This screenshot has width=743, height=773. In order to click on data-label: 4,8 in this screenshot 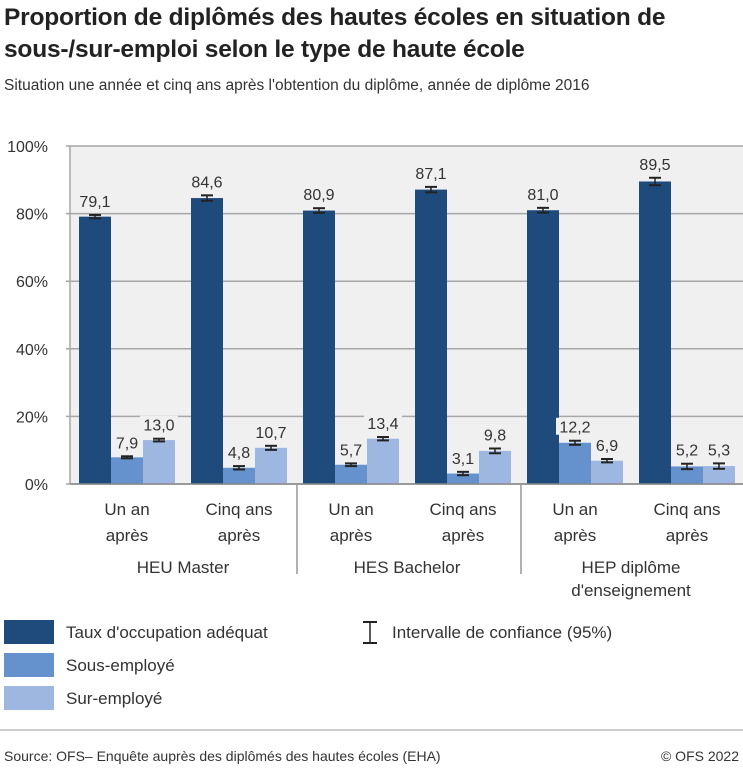, I will do `click(239, 453)`.